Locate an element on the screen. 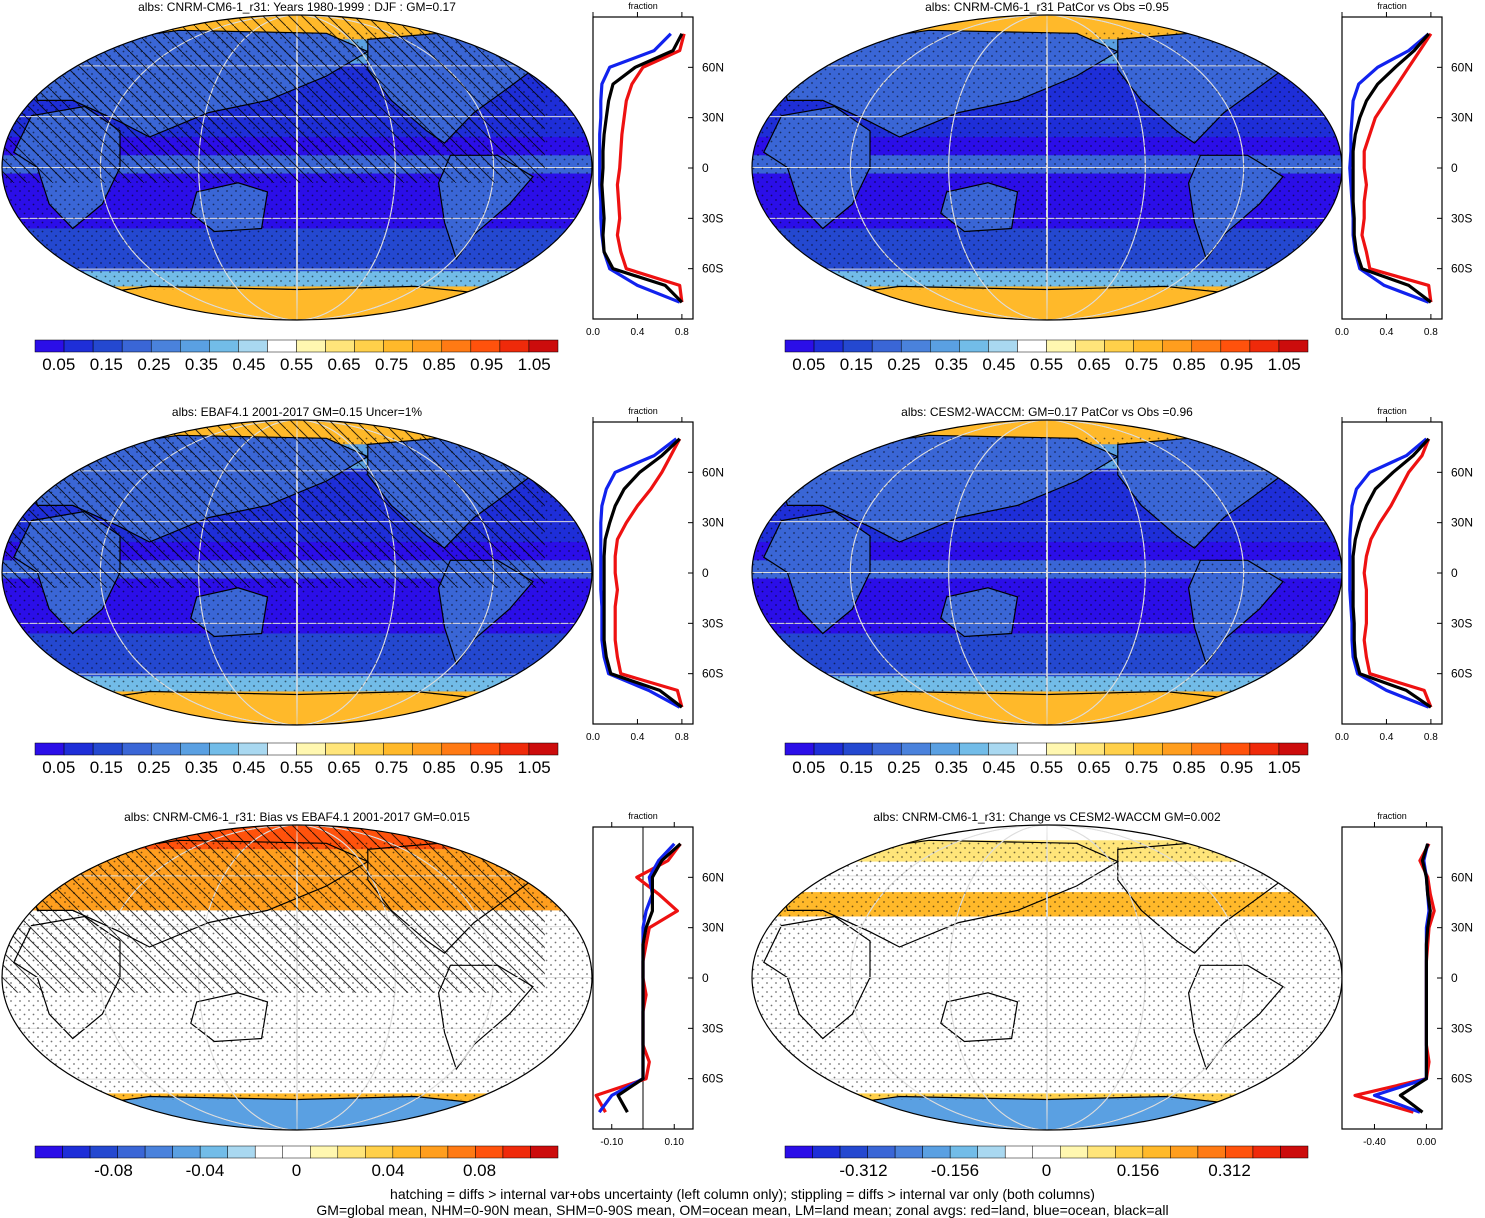 This screenshot has height=1218, width=1485. colorbar-tick-label: 0.25 is located at coordinates (903, 364).